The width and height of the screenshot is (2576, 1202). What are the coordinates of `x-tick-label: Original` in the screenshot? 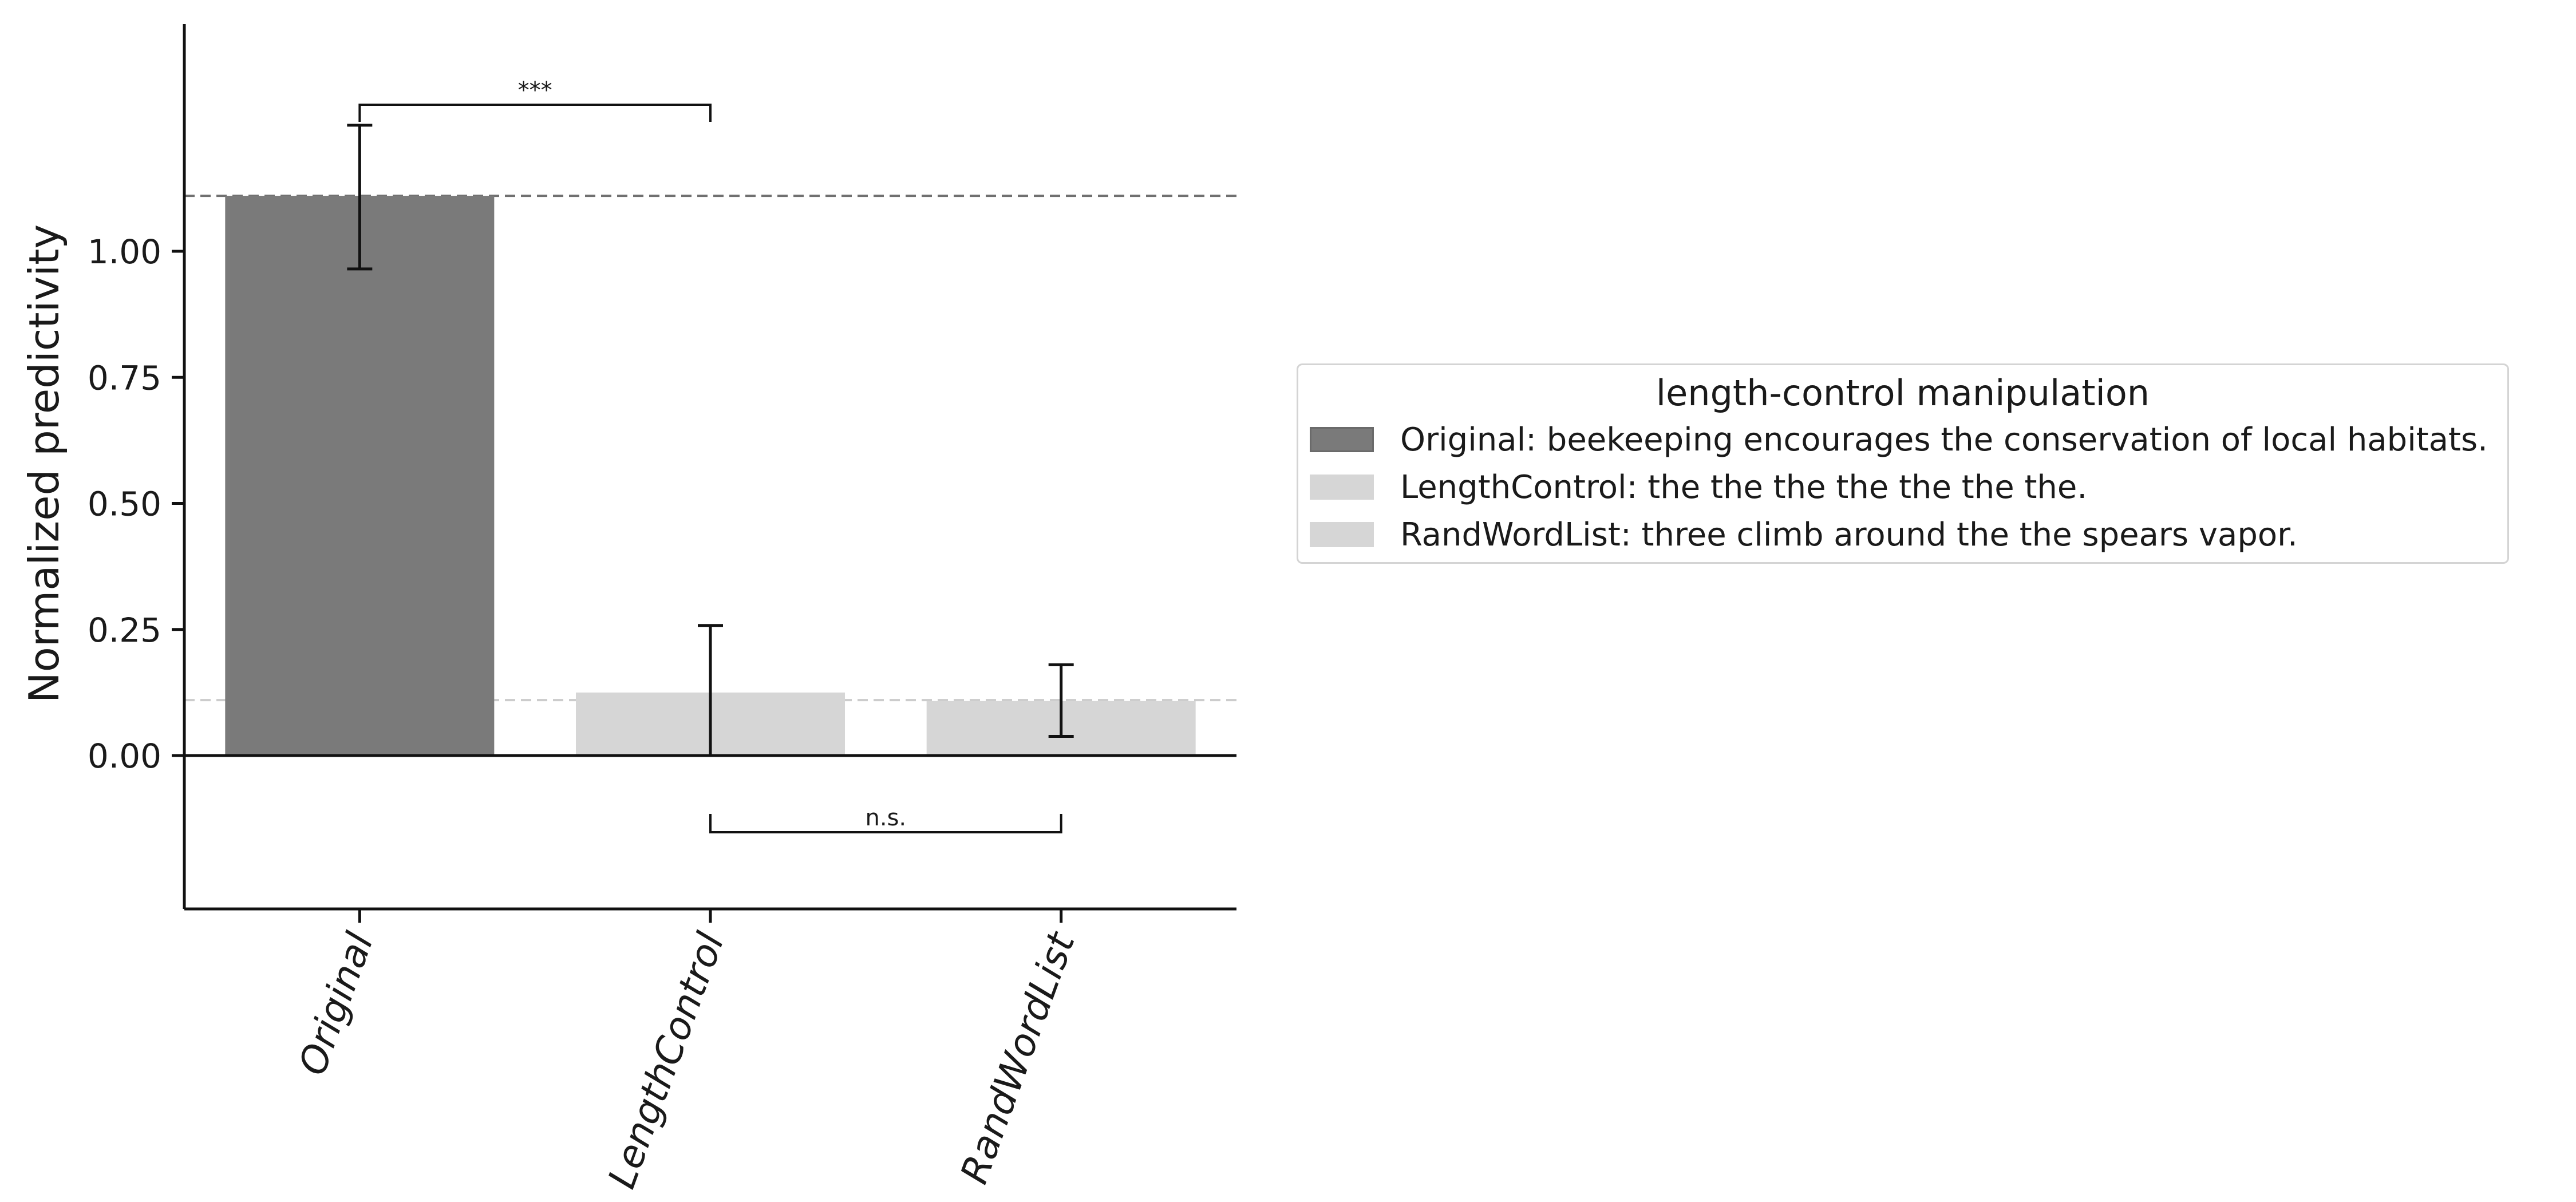 It's located at (336, 1004).